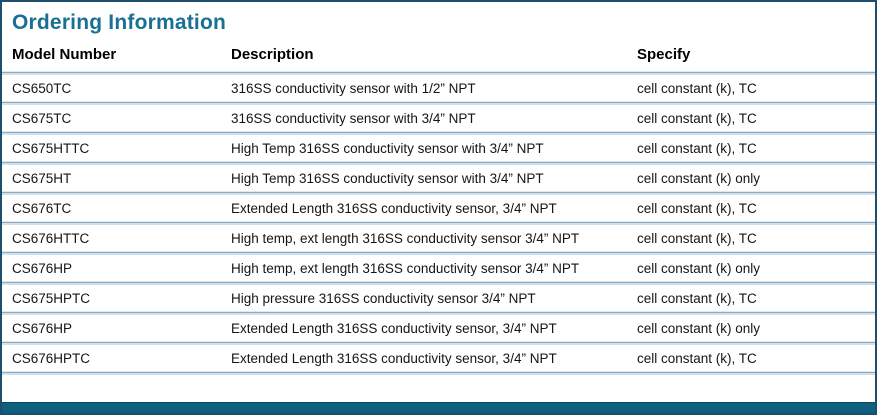 Image resolution: width=877 pixels, height=415 pixels. I want to click on model-number-cell: CS676TC, so click(42, 208).